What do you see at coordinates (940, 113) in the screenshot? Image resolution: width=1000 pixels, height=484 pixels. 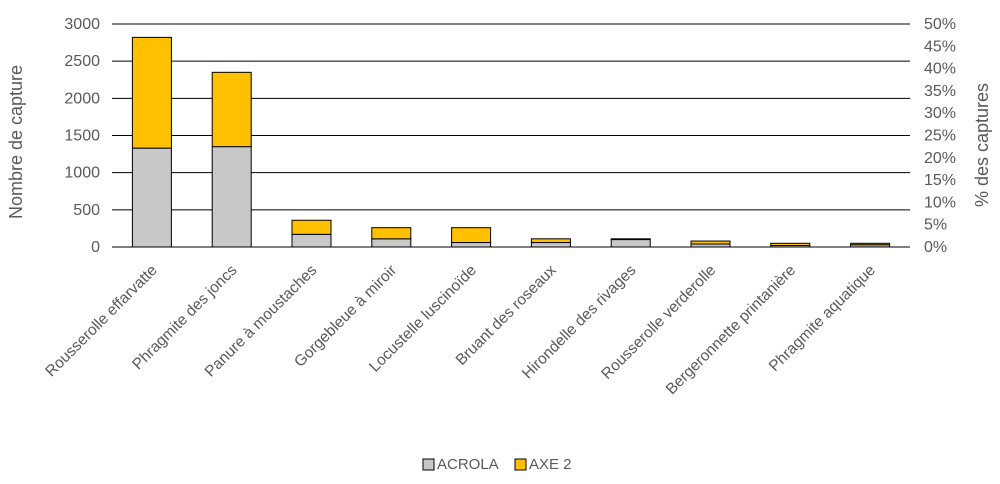 I see `y2-tick-label: 30%` at bounding box center [940, 113].